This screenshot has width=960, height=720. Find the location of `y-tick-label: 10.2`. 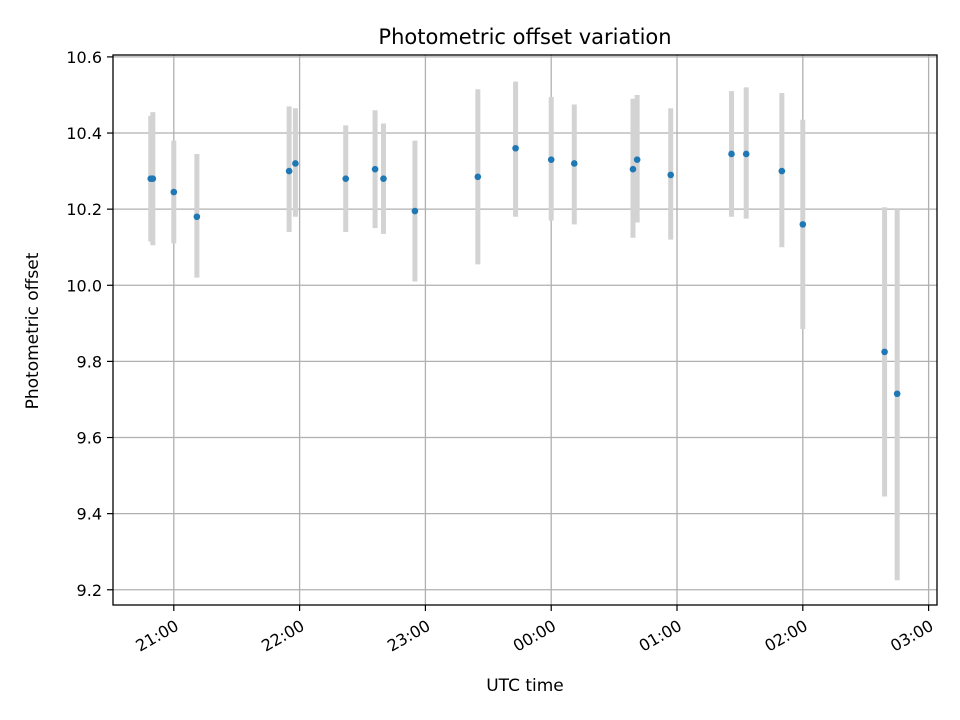

y-tick-label: 10.2 is located at coordinates (84, 209).